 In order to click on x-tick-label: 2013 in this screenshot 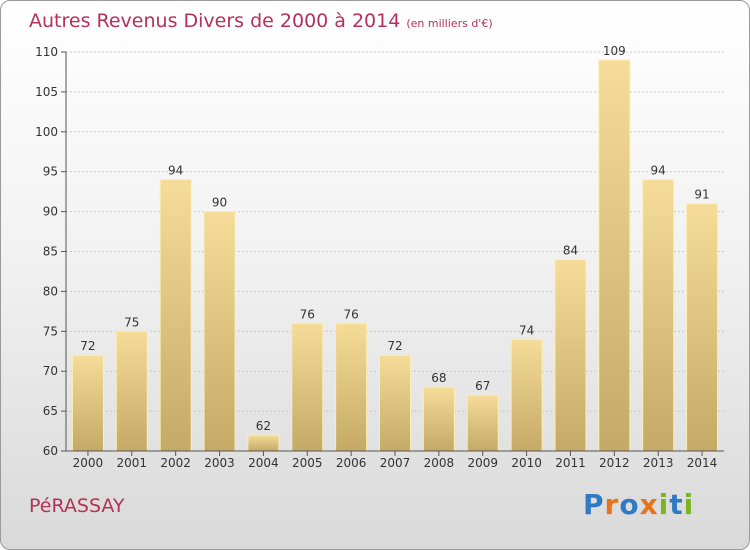, I will do `click(658, 463)`.